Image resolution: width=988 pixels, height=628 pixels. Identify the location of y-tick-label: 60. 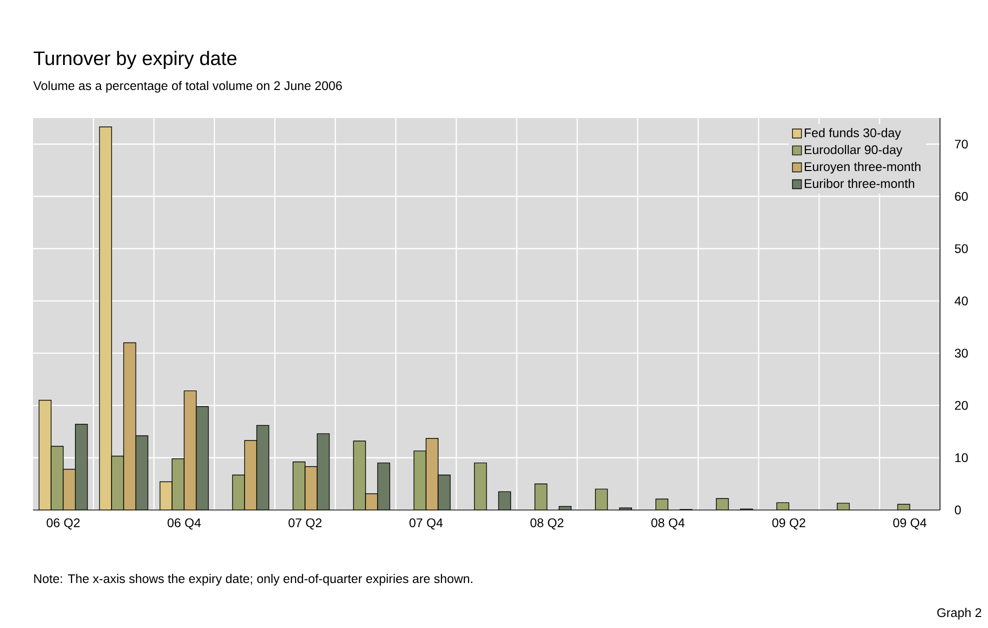
(961, 196).